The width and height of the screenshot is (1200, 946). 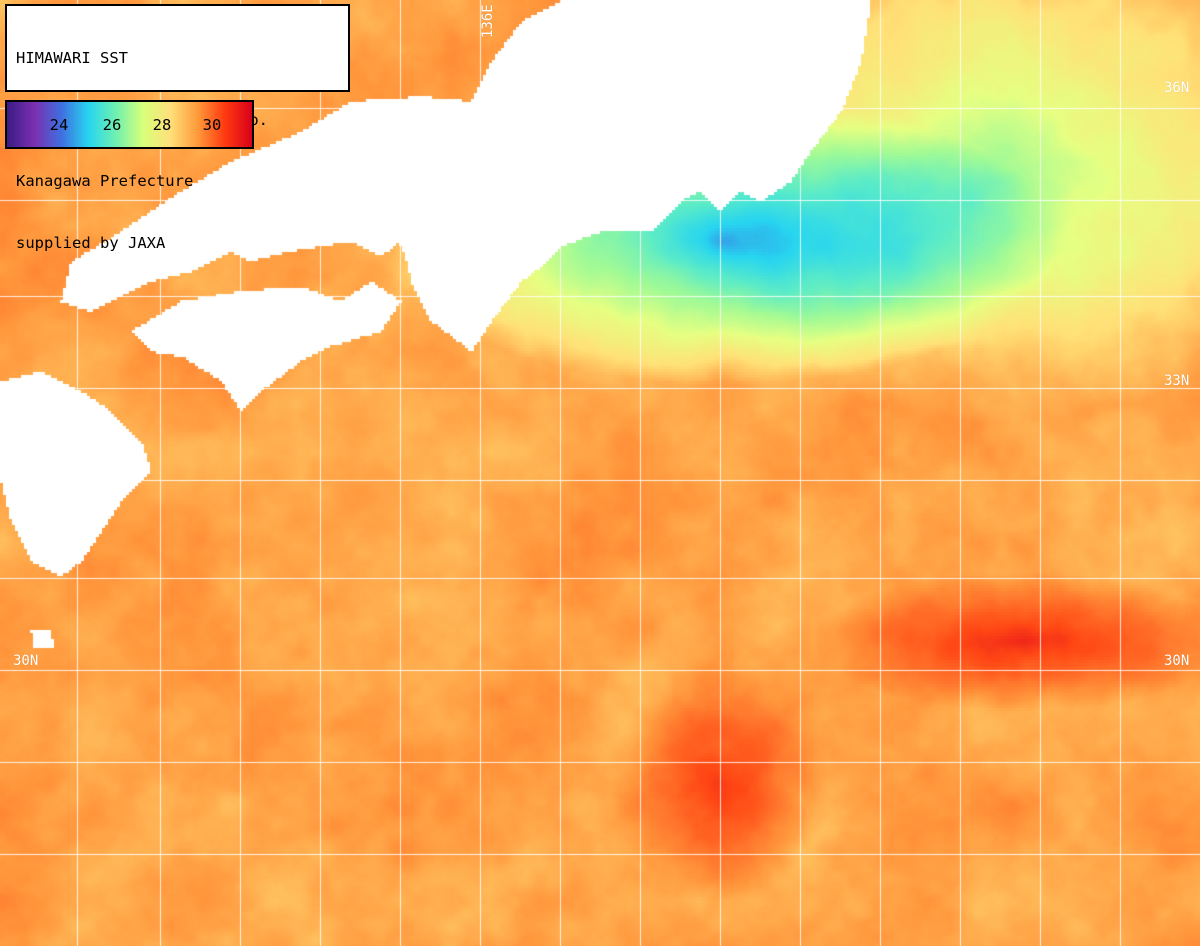 What do you see at coordinates (1177, 381) in the screenshot?
I see `lat-label-33n: 33N` at bounding box center [1177, 381].